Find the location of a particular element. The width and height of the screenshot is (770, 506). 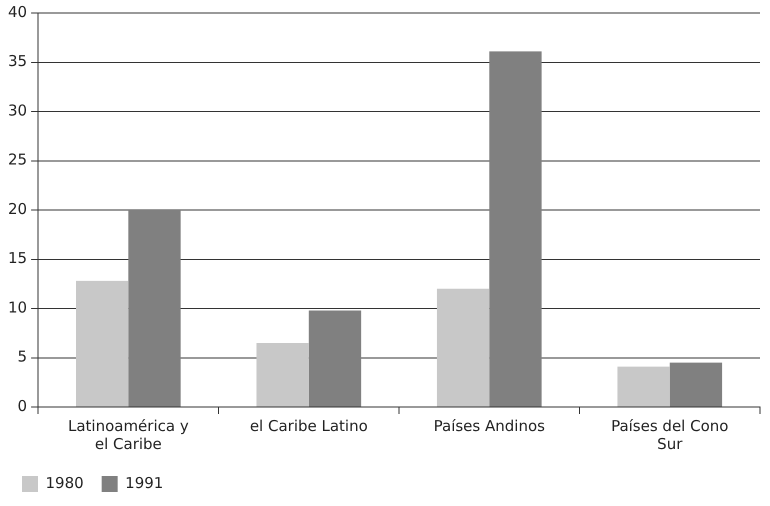

y-tick-label: 35 is located at coordinates (18, 61).